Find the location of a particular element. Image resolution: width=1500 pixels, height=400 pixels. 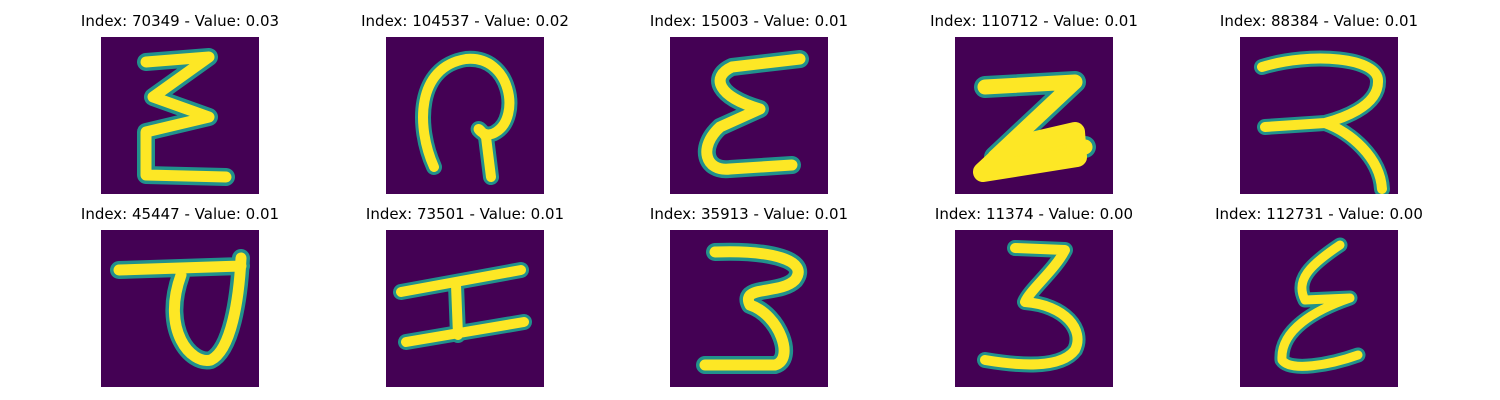

grid-cell-5: Index: 88384 - Value: 0.01 is located at coordinates (1319, 106).